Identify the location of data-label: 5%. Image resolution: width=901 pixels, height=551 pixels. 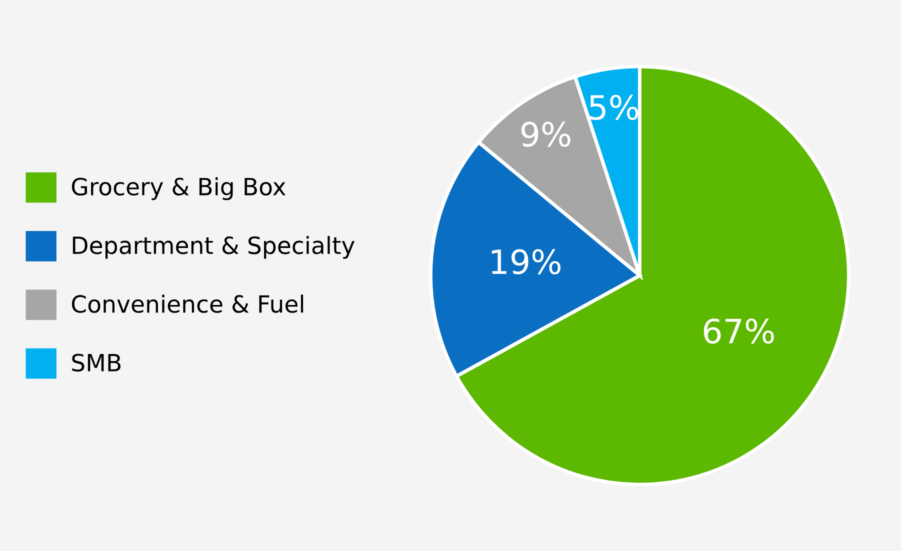
(614, 107).